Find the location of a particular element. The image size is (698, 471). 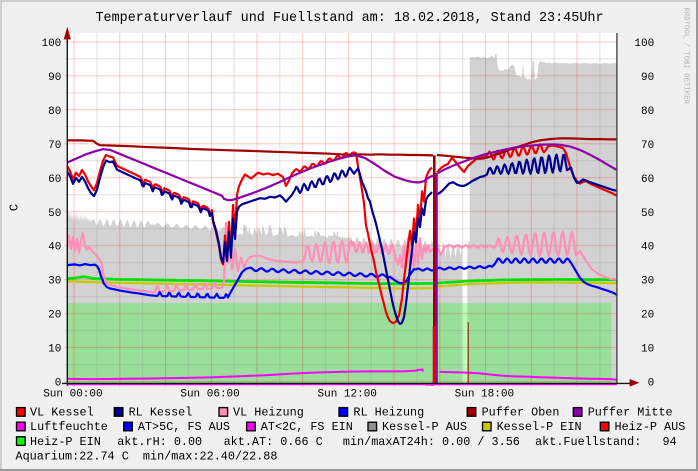

svg-text: RL Heizung is located at coordinates (388, 413).